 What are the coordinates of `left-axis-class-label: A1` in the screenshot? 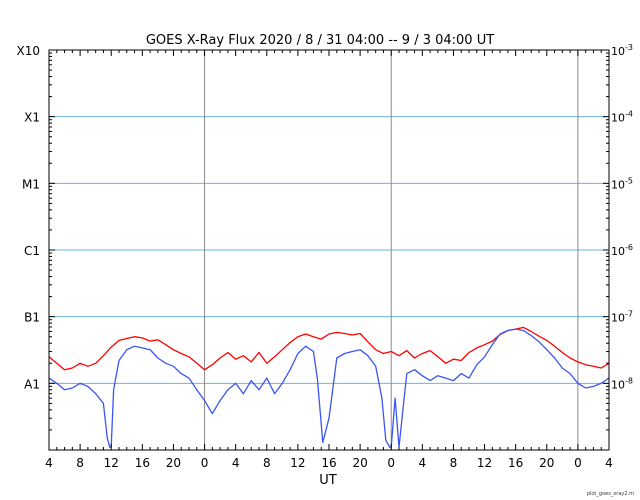 It's located at (32, 384).